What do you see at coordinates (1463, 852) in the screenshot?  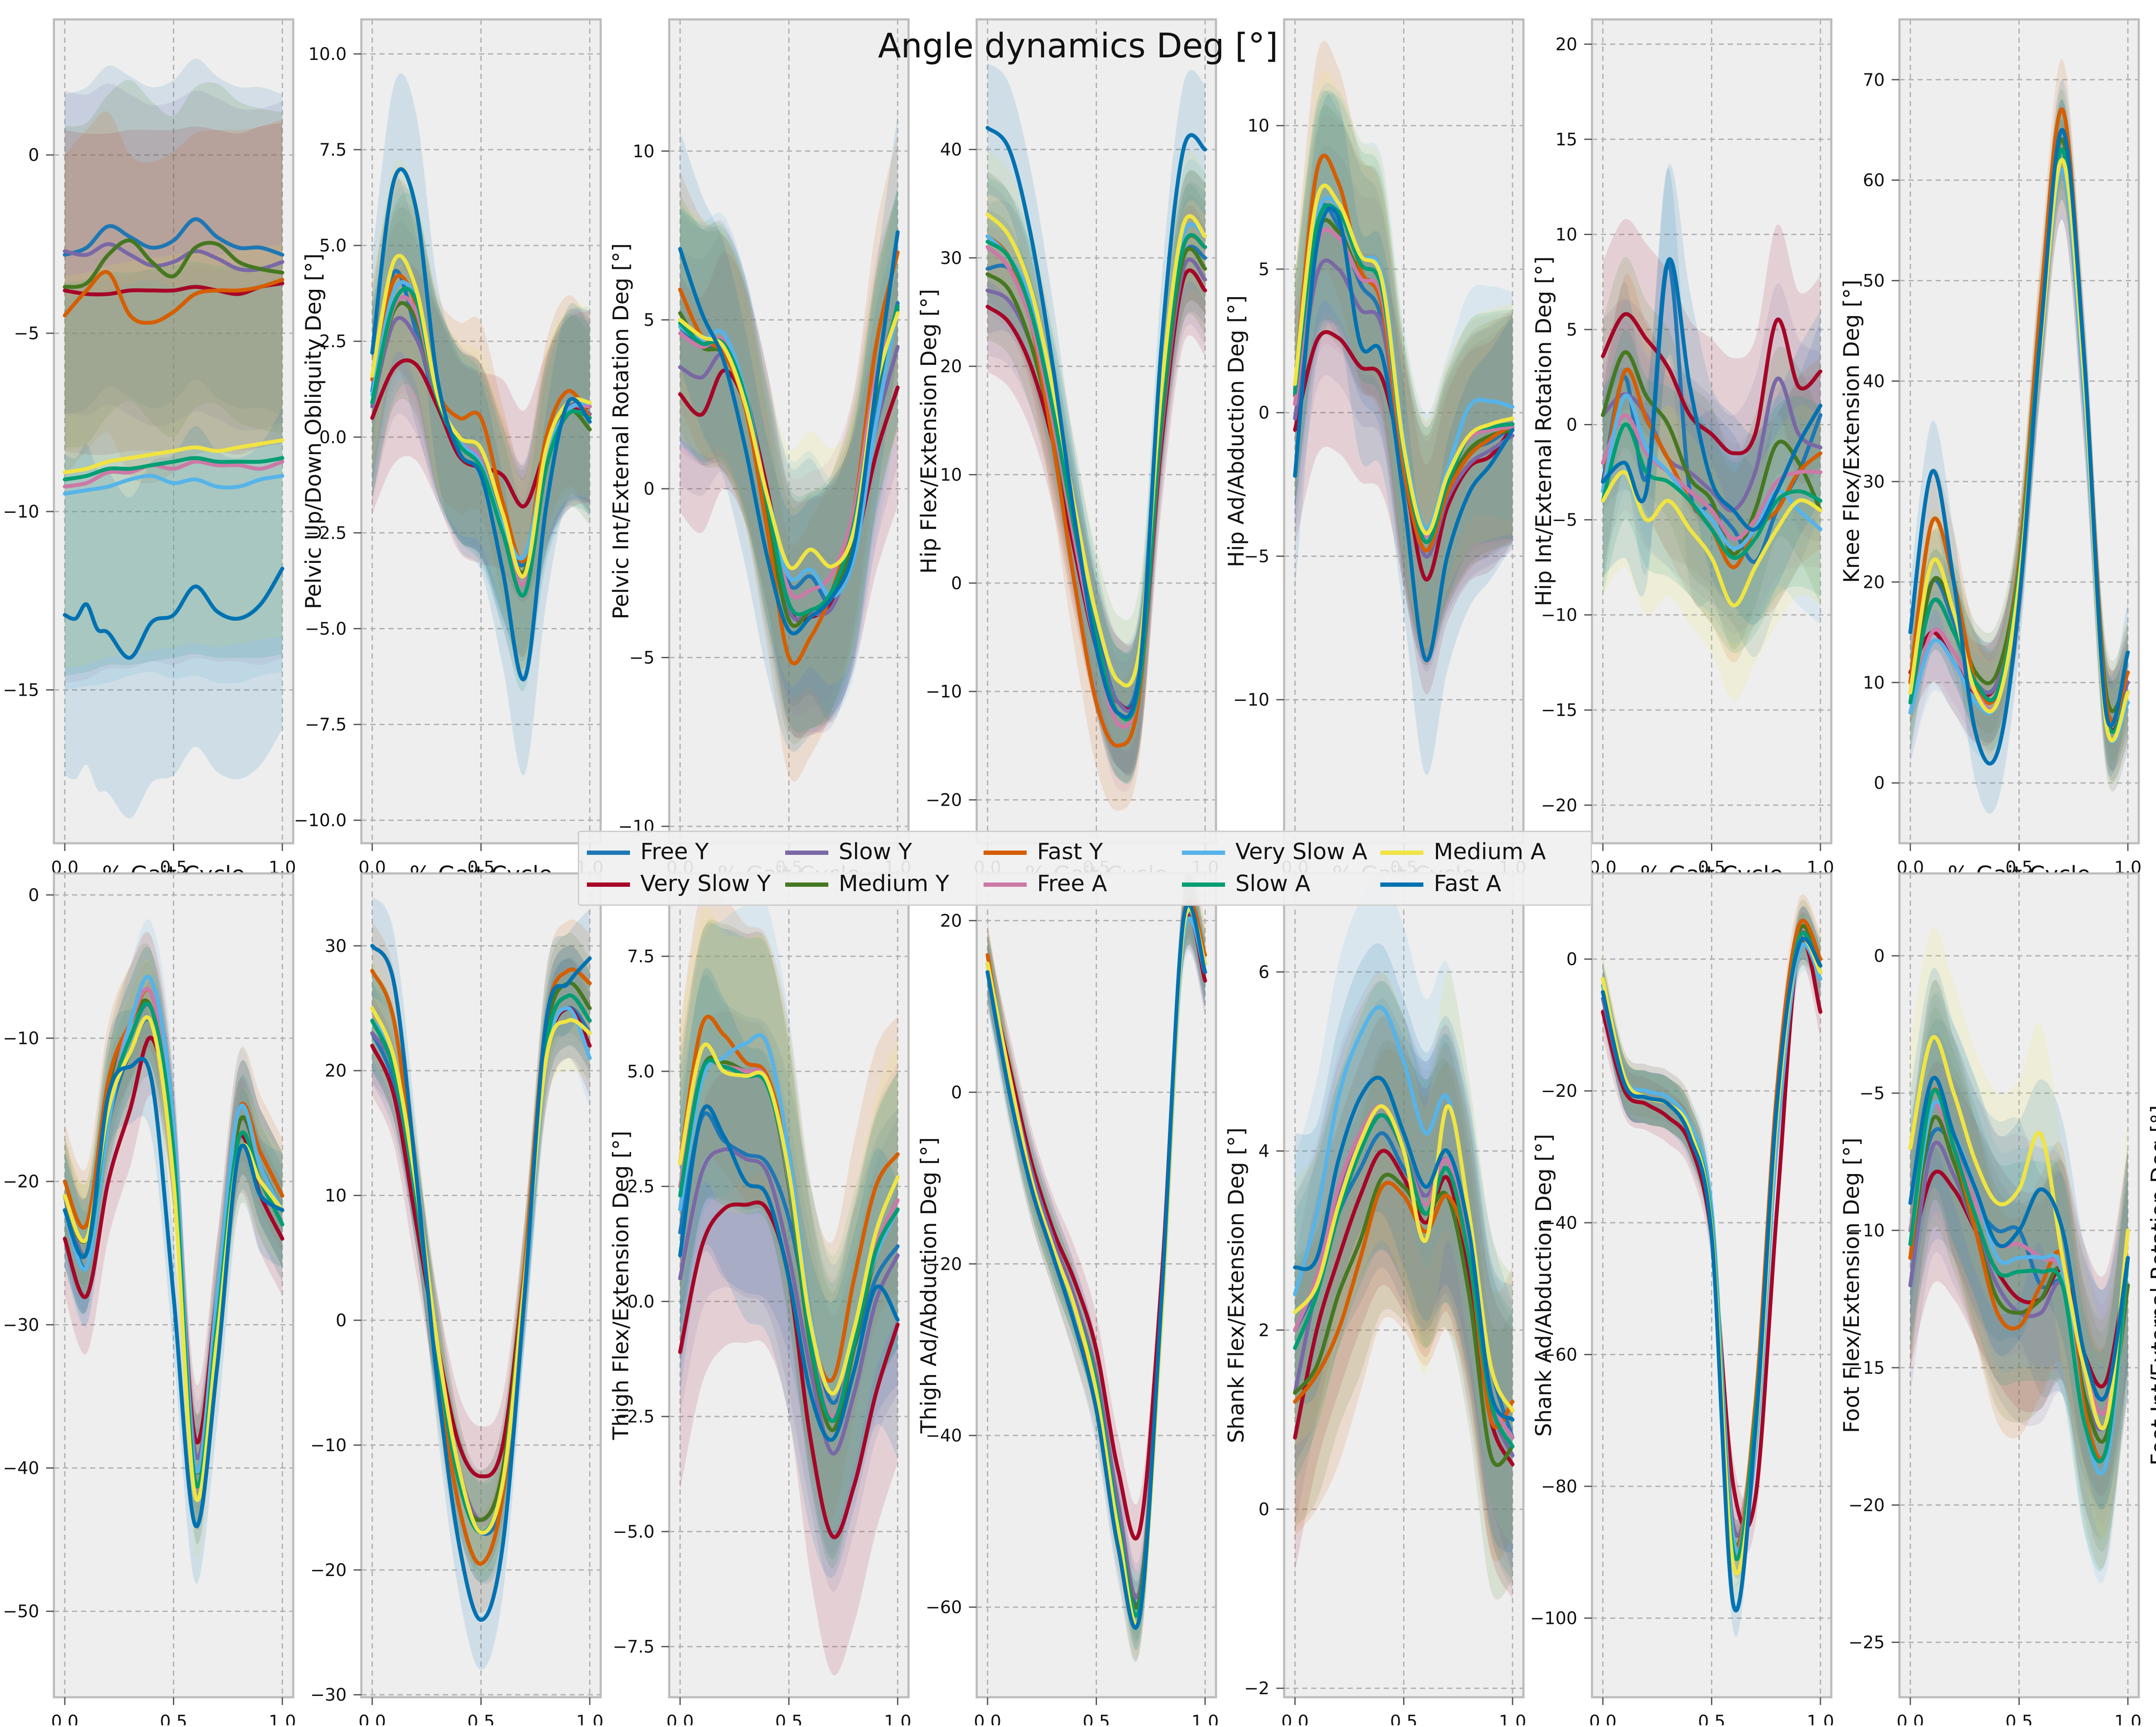 I see `legend-item-medium-a: Medium A` at bounding box center [1463, 852].